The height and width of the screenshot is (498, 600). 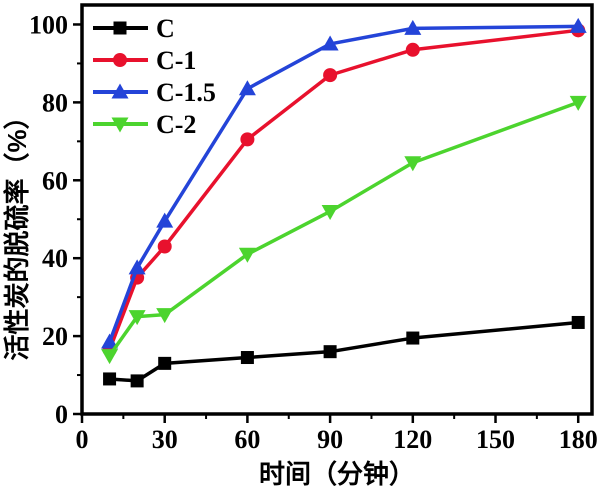 I want to click on x-tick-label: 30, so click(x=165, y=439).